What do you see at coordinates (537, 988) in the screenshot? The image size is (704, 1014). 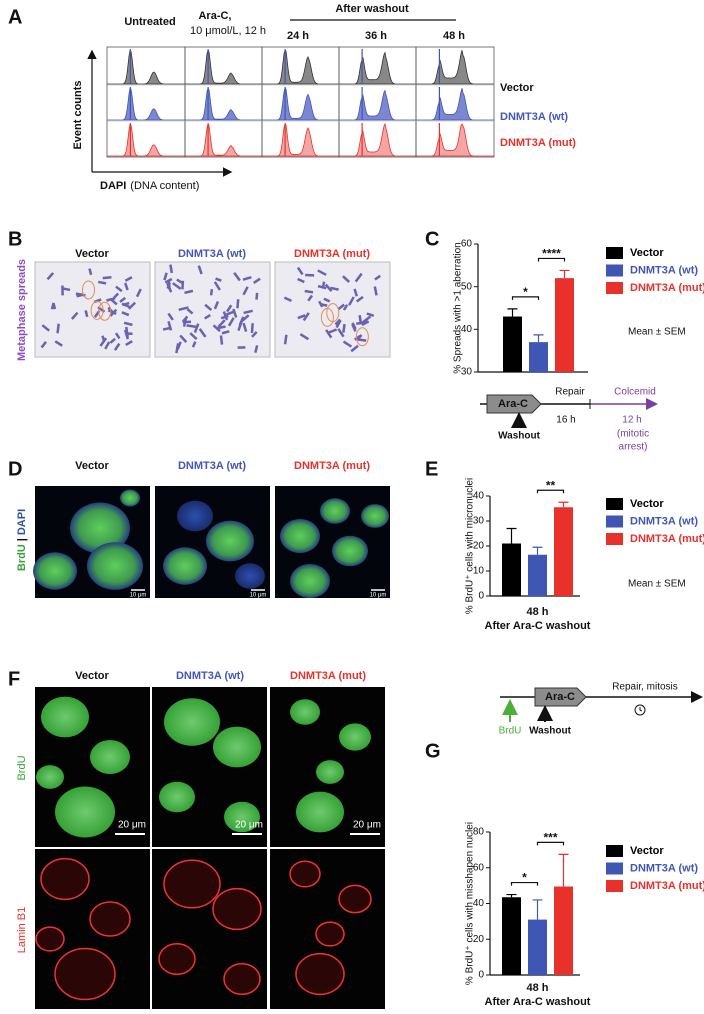 I see `x-tick-label: 48 h` at bounding box center [537, 988].